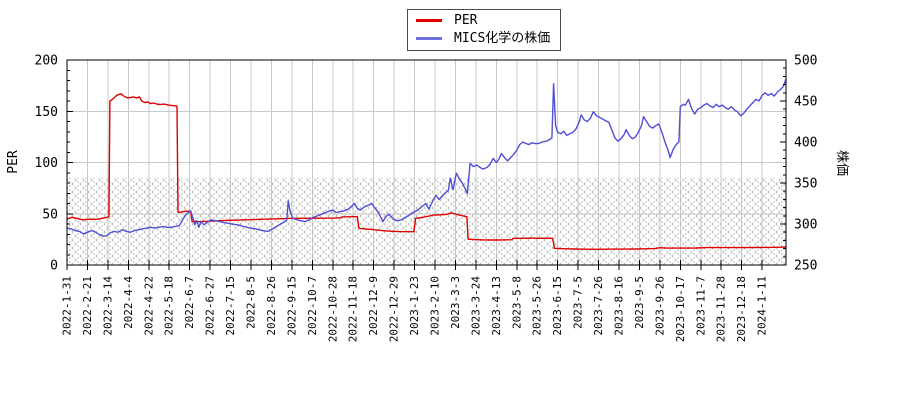  I want to click on x-tick-label: 2023-3-24, so click(475, 306).